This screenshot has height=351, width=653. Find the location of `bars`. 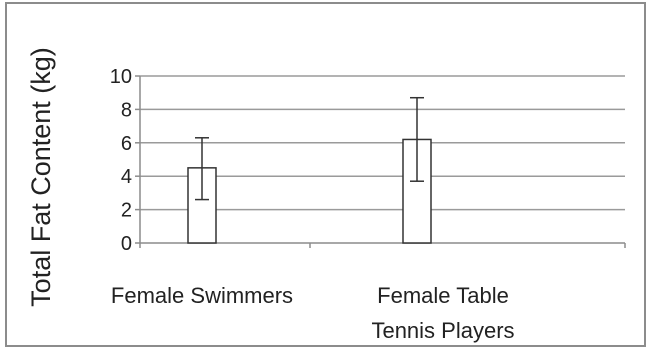

bars is located at coordinates (309, 191).